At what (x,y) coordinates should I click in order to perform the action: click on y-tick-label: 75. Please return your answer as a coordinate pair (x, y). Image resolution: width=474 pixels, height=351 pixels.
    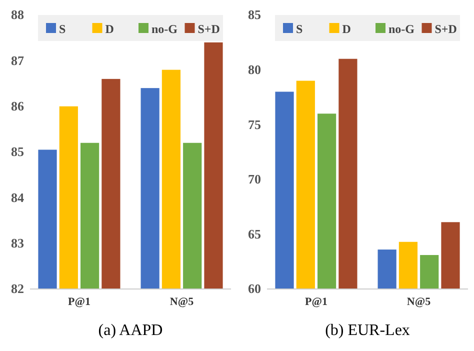
    Looking at the image, I should click on (255, 124).